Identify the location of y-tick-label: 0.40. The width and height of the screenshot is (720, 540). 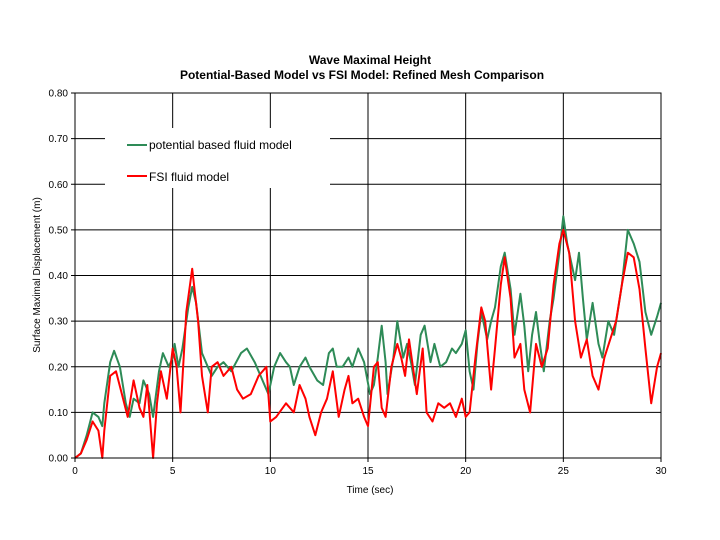
(59, 276).